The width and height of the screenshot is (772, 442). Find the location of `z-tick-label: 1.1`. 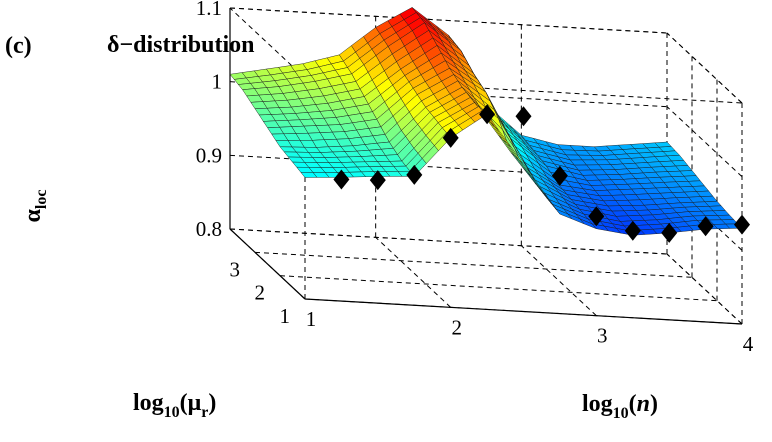

z-tick-label: 1.1 is located at coordinates (209, 10).